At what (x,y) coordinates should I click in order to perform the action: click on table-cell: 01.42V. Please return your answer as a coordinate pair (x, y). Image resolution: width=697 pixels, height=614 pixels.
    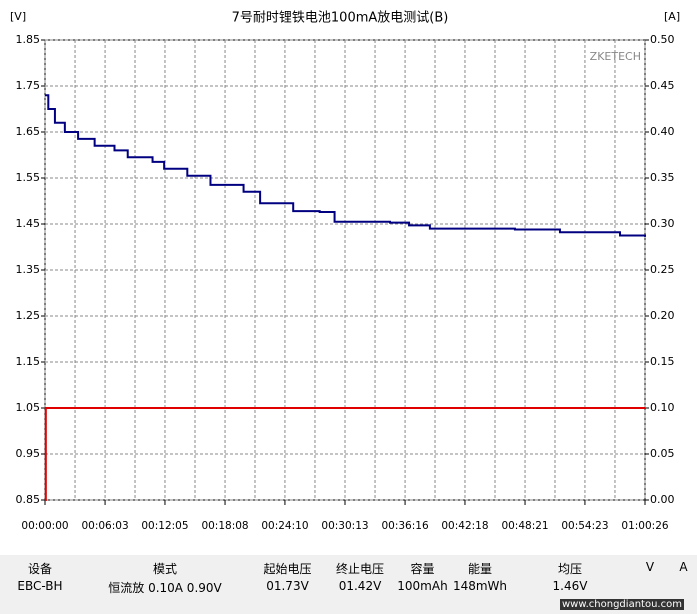
    Looking at the image, I should click on (360, 586).